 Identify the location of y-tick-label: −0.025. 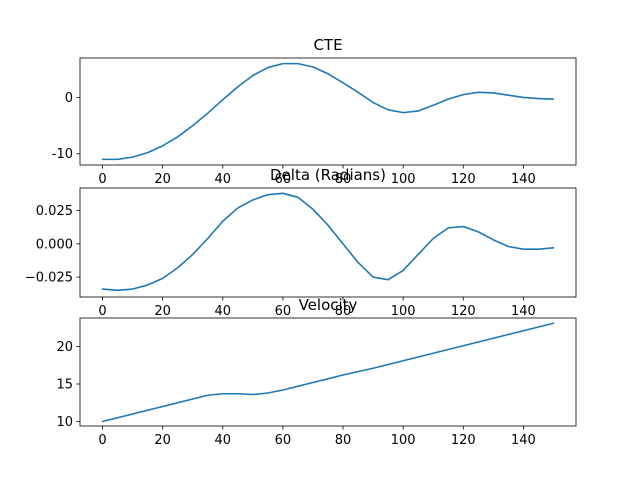
(49, 278).